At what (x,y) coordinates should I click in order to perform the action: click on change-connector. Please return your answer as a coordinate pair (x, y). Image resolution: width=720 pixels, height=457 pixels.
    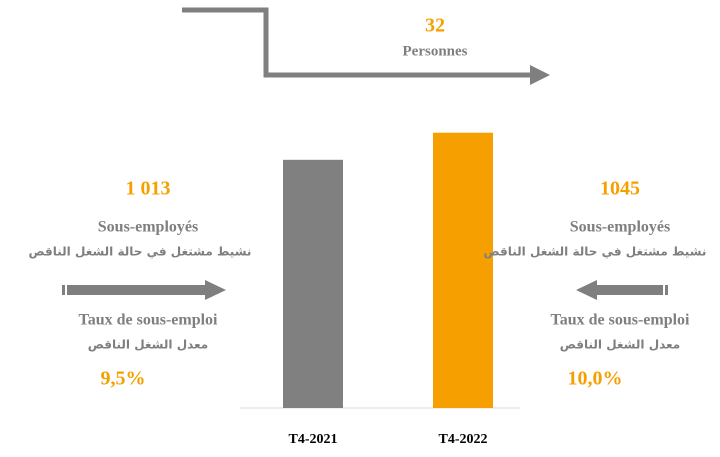
    Looking at the image, I should click on (366, 46).